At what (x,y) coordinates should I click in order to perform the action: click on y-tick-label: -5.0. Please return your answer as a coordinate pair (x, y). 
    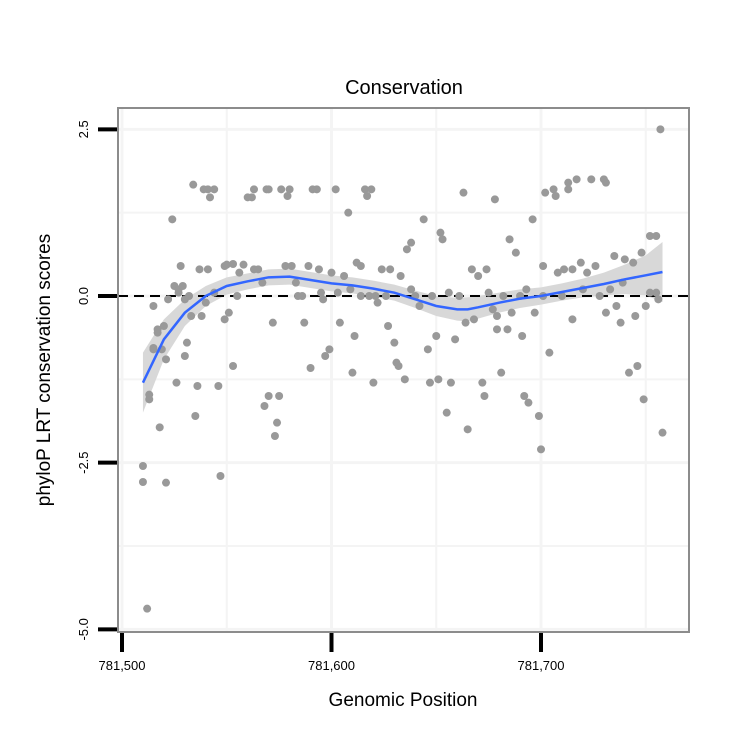
    Looking at the image, I should click on (83, 629).